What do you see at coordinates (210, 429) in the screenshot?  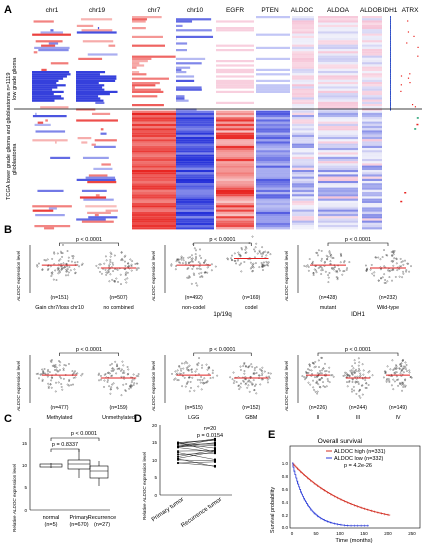 I see `d-n: n=20` at bounding box center [210, 429].